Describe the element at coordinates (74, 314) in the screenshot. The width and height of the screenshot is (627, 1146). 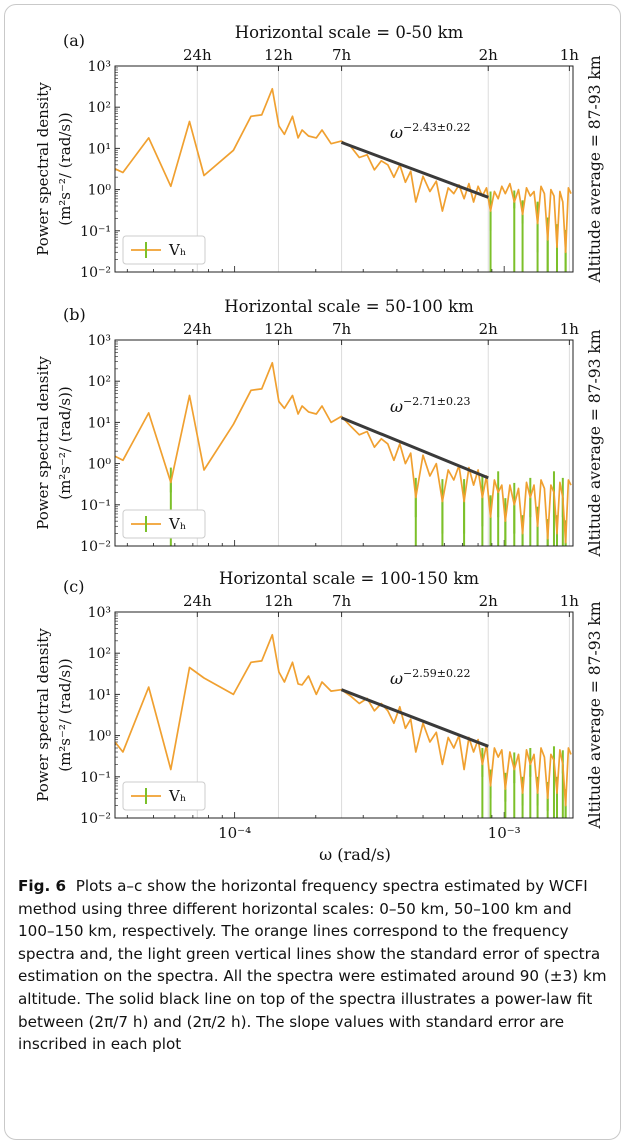
I see `panel-letter: (b)` at that location.